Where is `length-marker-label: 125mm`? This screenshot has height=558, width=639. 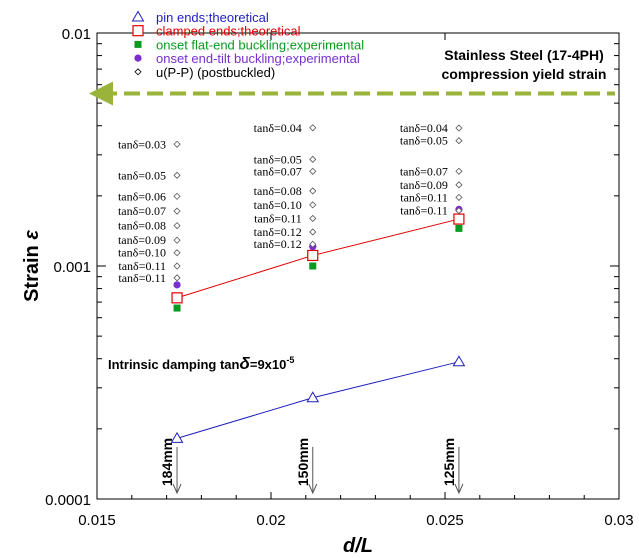
length-marker-label: 125mm is located at coordinates (449, 462).